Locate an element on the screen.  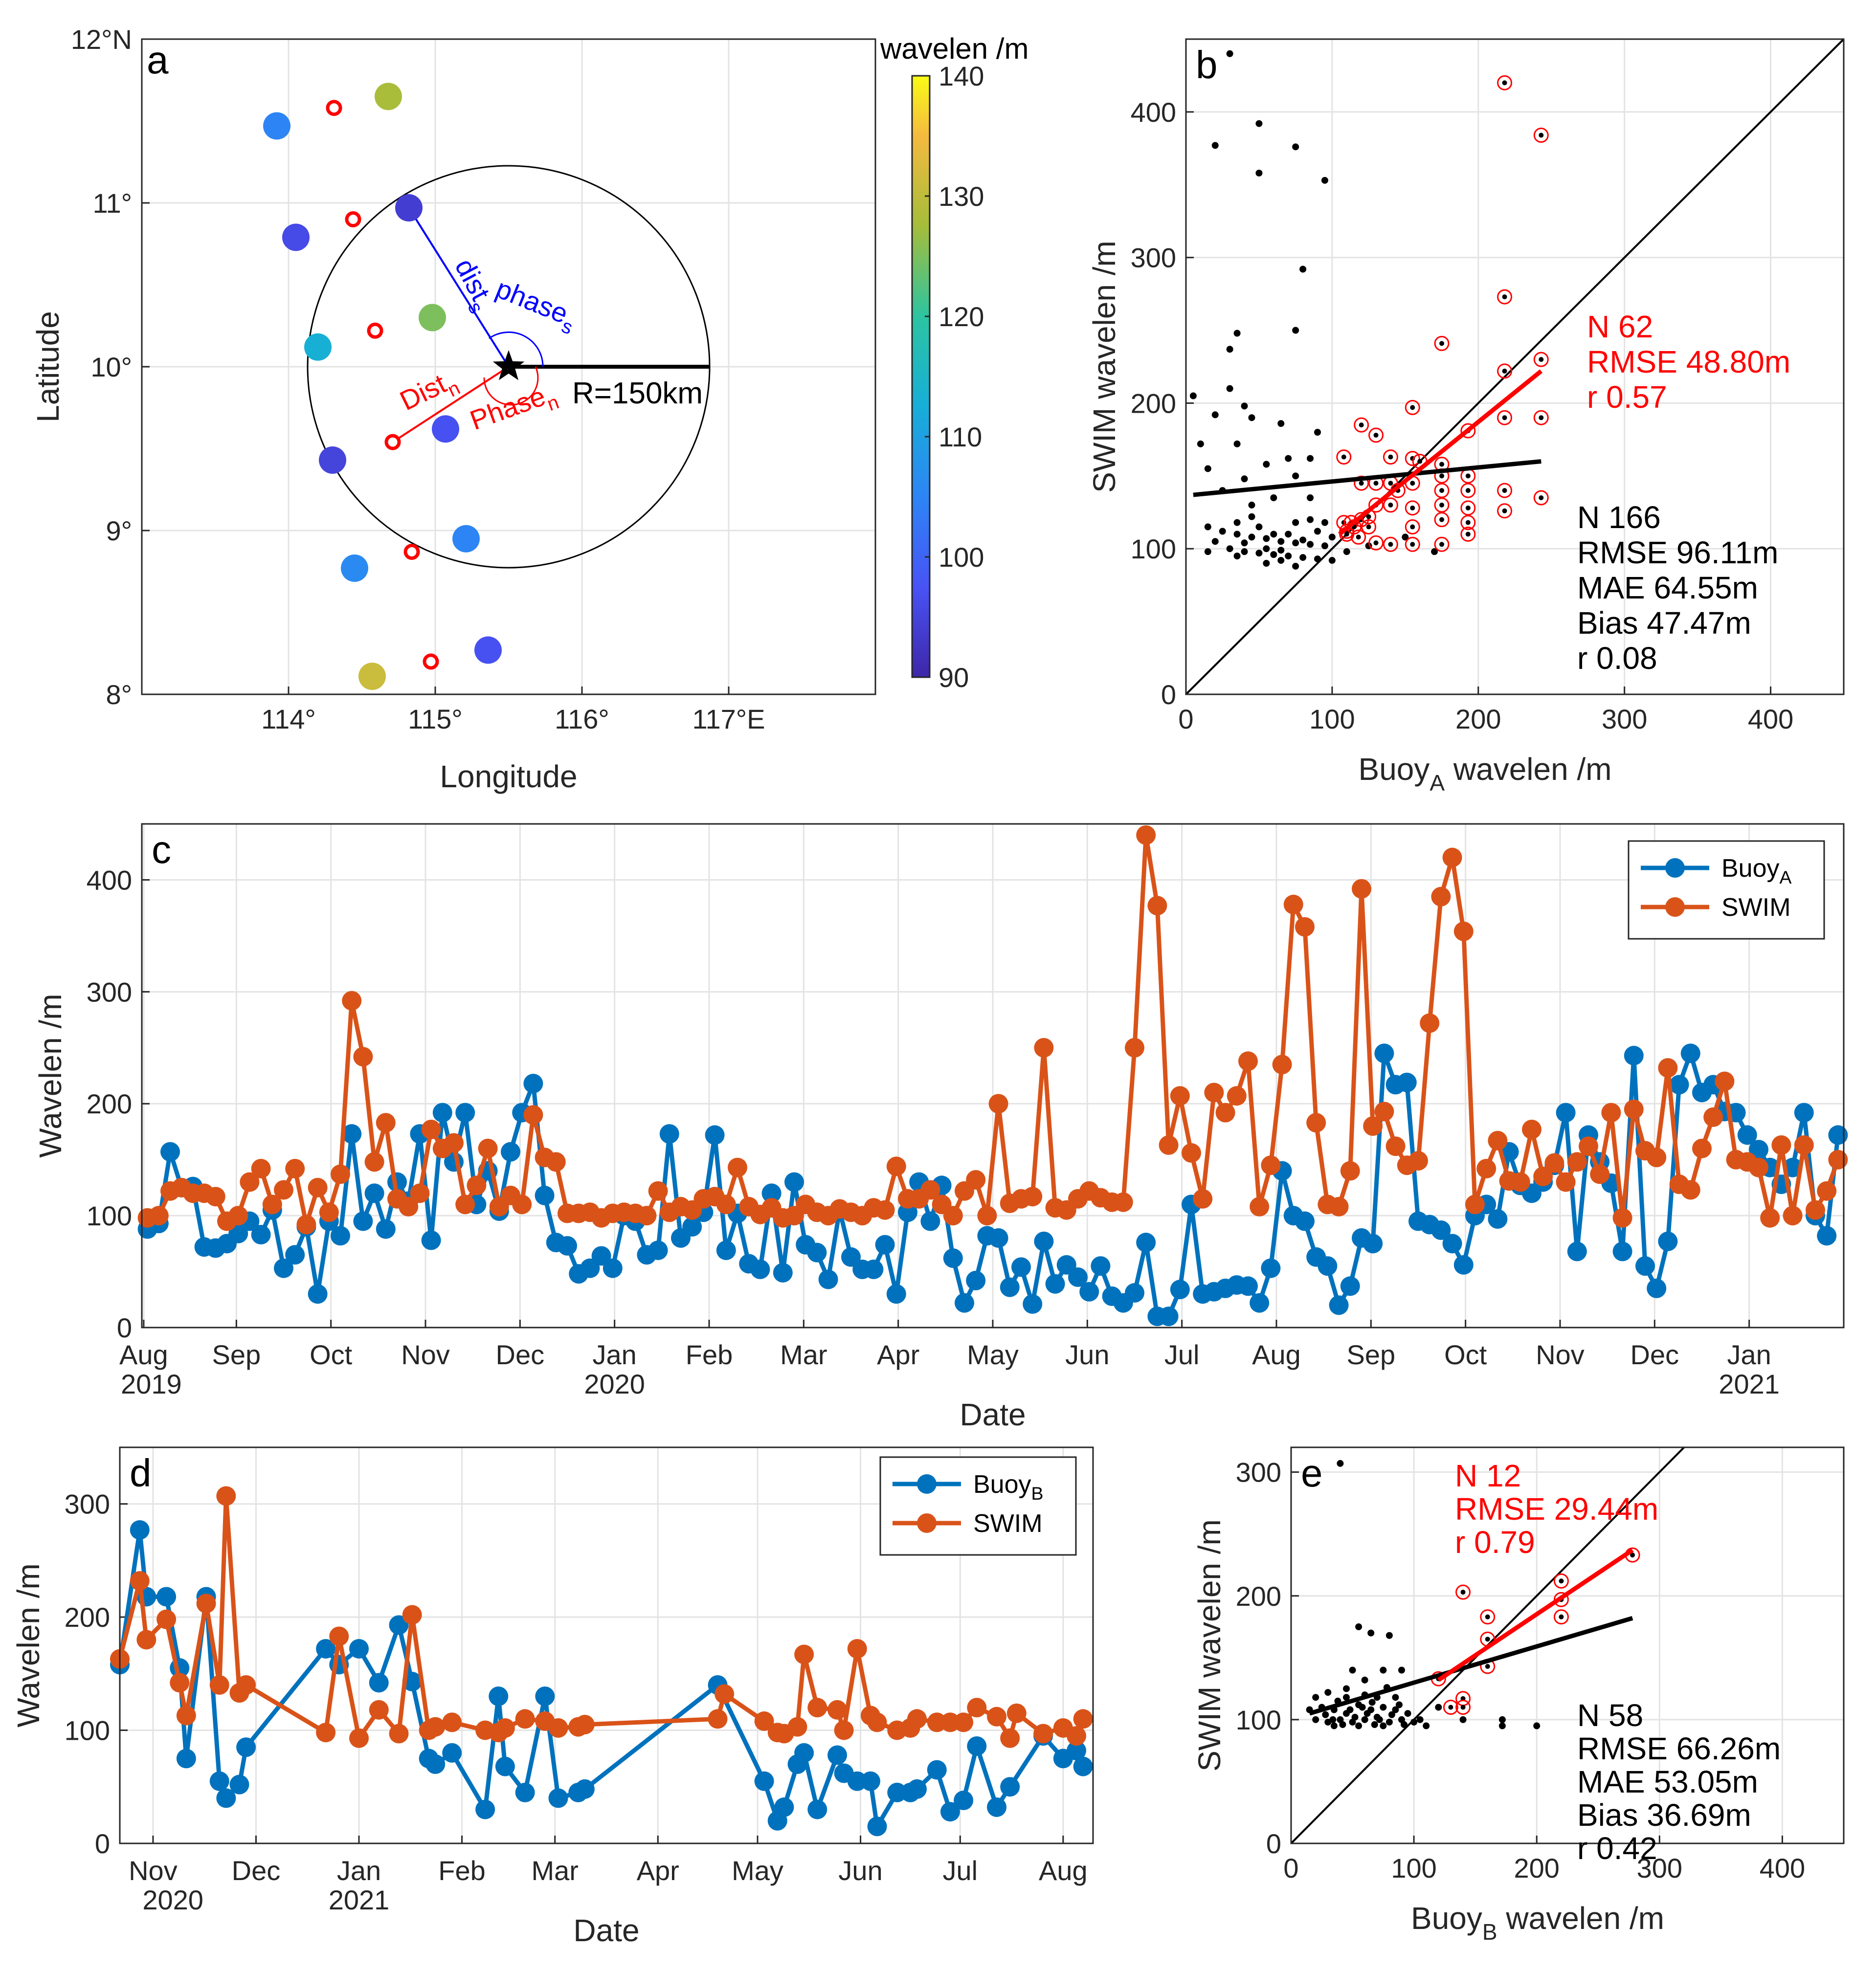
y-axis-label: Latitude is located at coordinates (48, 366).